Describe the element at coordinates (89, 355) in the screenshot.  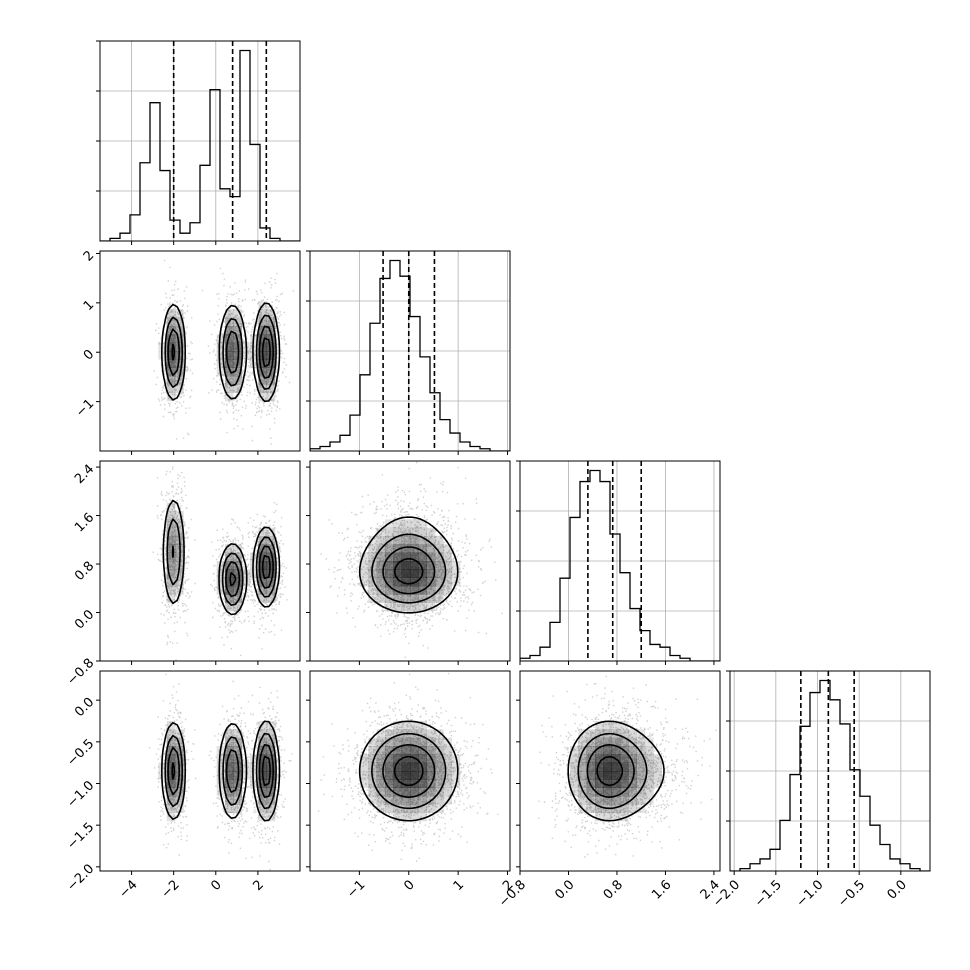
I see `ytick-label-1-1: 0` at that location.